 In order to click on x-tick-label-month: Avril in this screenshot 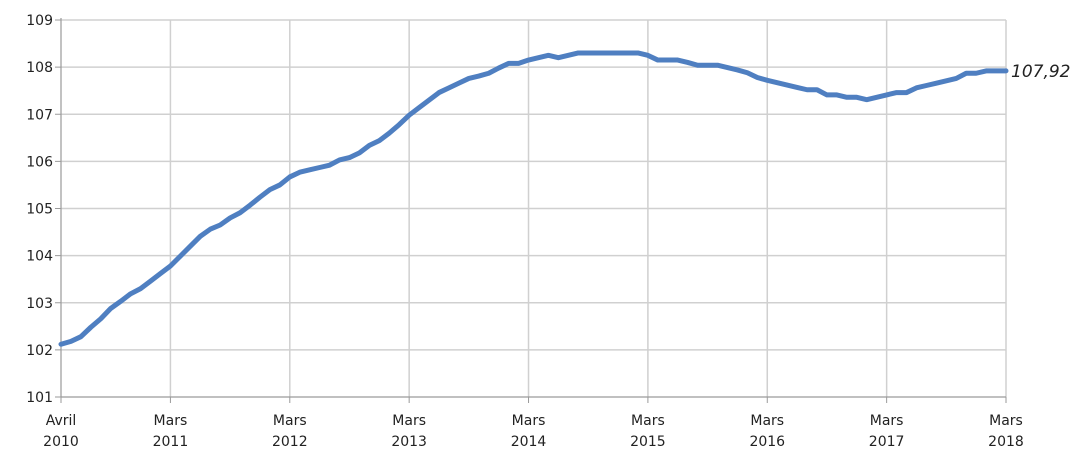, I will do `click(61, 421)`.